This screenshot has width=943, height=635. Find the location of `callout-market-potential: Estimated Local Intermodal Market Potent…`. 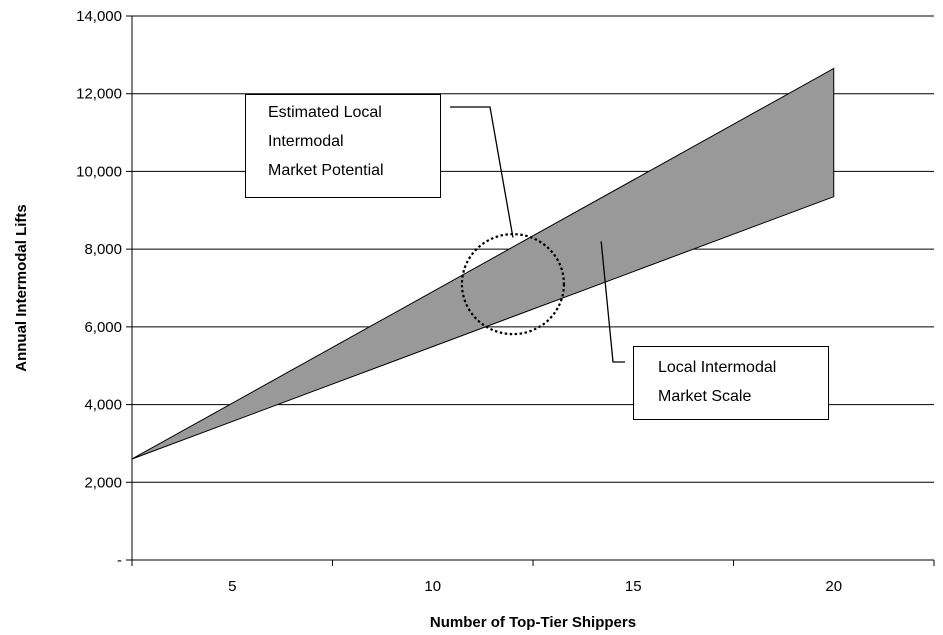

callout-market-potential: Estimated Local Intermodal Market Potent… is located at coordinates (343, 146).